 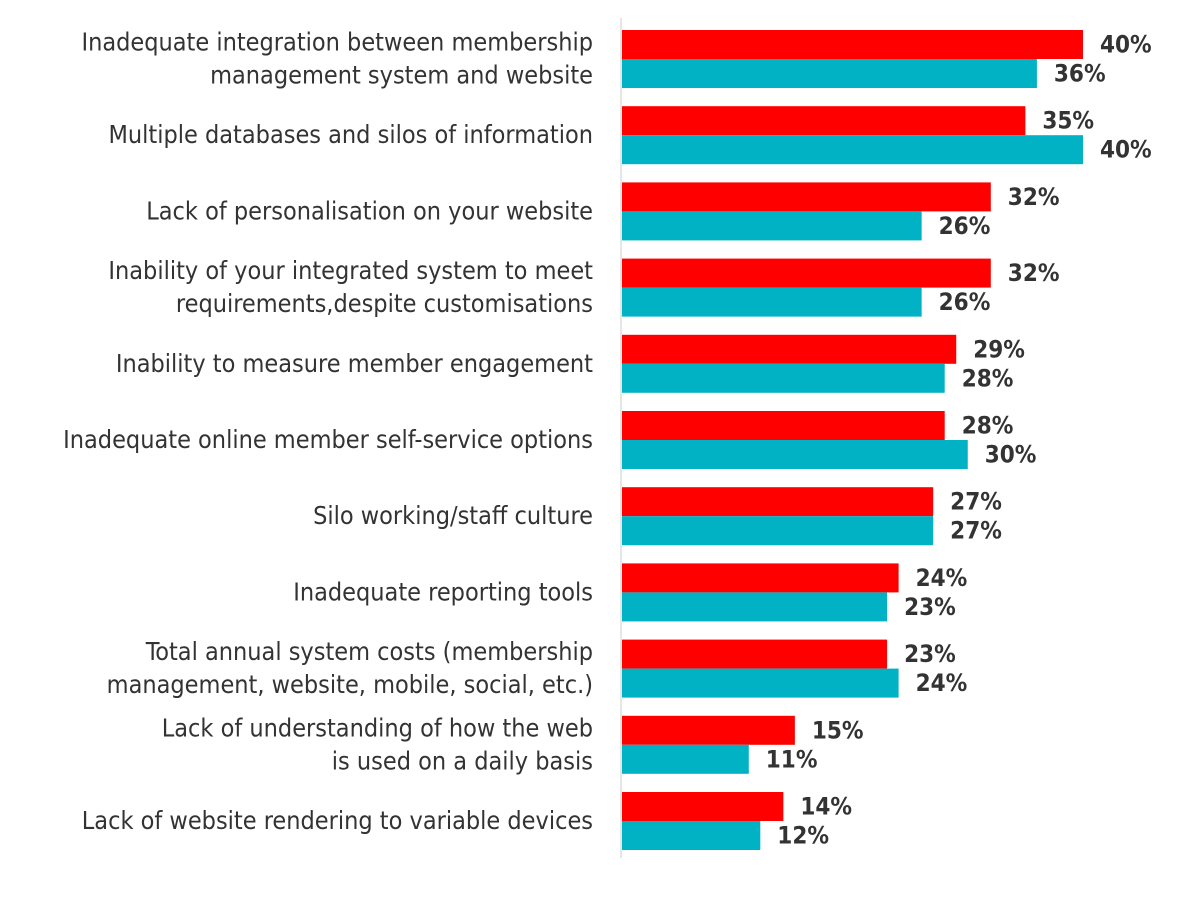 What do you see at coordinates (1080, 74) in the screenshot?
I see `data-label: 36%` at bounding box center [1080, 74].